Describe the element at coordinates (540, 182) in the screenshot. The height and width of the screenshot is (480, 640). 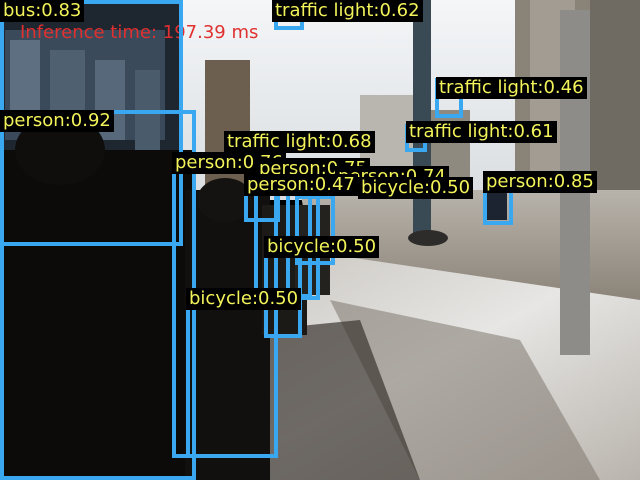
I see `detection-label: person:0.85` at that location.